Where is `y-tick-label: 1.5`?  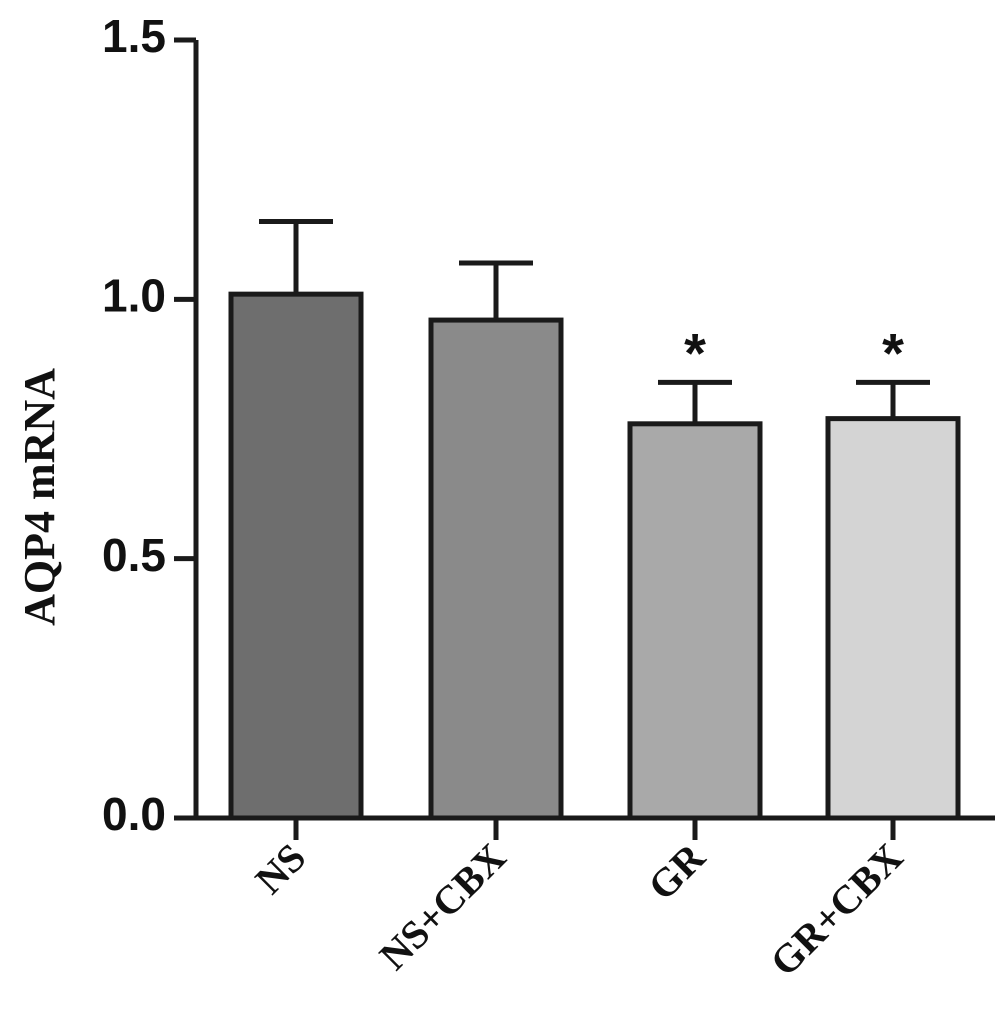 y-tick-label: 1.5 is located at coordinates (134, 36).